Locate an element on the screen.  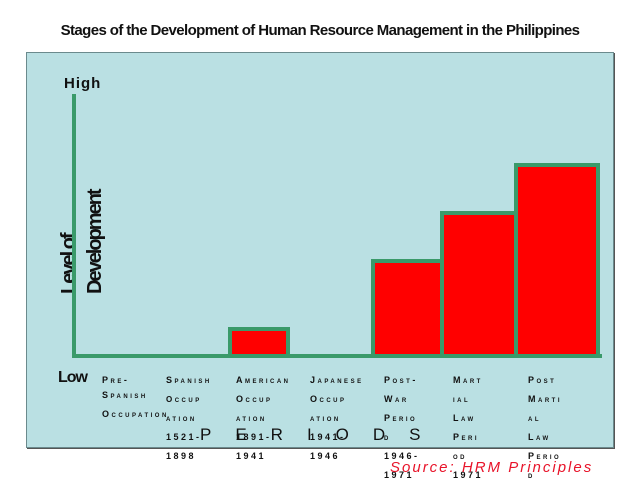
category-label: American Occup ation 1891- 1941 is located at coordinates (263, 418).